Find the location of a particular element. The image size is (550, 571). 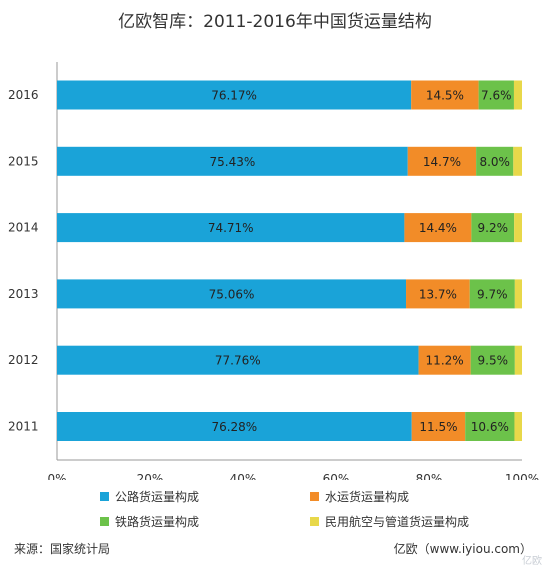

legend-item-highway: 公路货运量构成 is located at coordinates (205, 496).